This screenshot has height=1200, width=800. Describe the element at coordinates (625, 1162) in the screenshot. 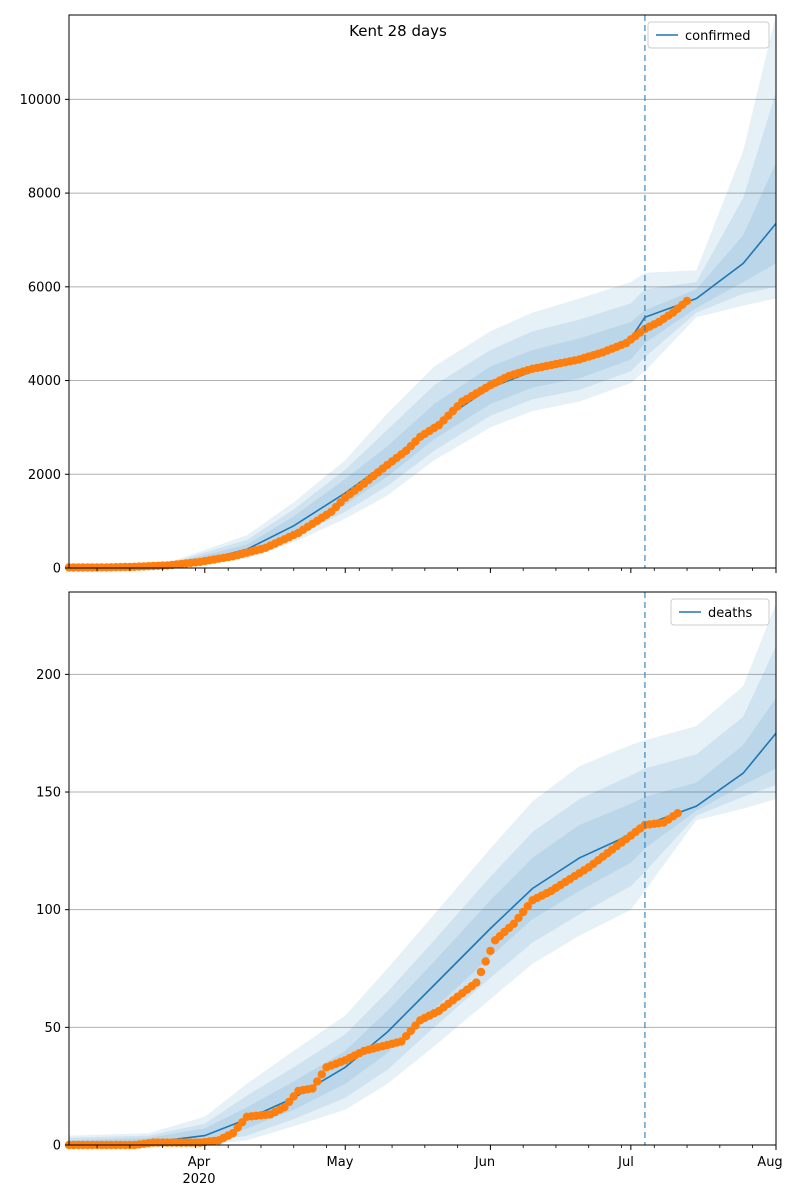

I see `x-tick-label-jul: Jul` at that location.